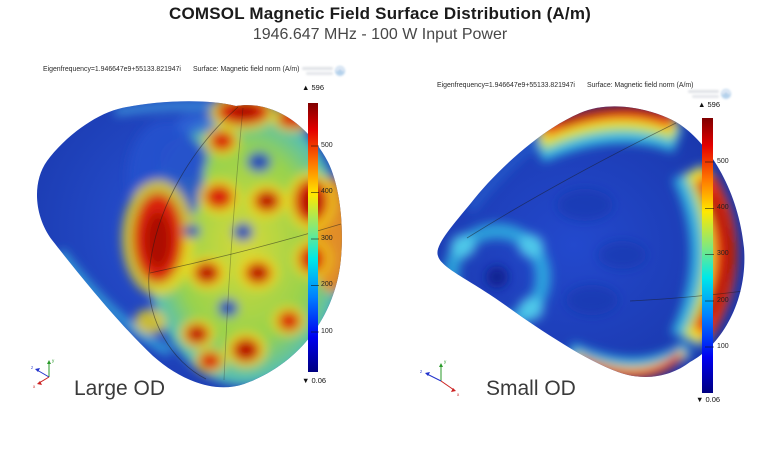 The image size is (760, 464). What do you see at coordinates (605, 212) in the screenshot?
I see `mesh-edges-right` at bounding box center [605, 212].